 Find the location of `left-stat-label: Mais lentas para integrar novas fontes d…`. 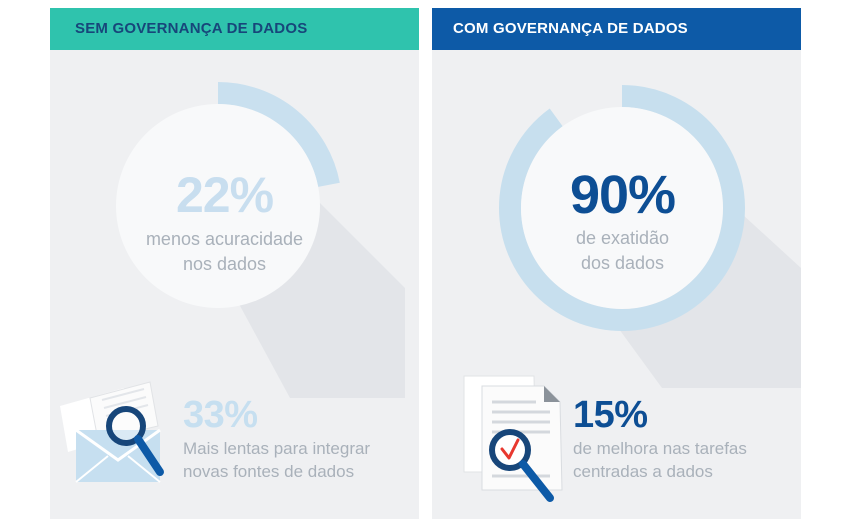

left-stat-label: Mais lentas para integrar novas fontes d… is located at coordinates (277, 460).